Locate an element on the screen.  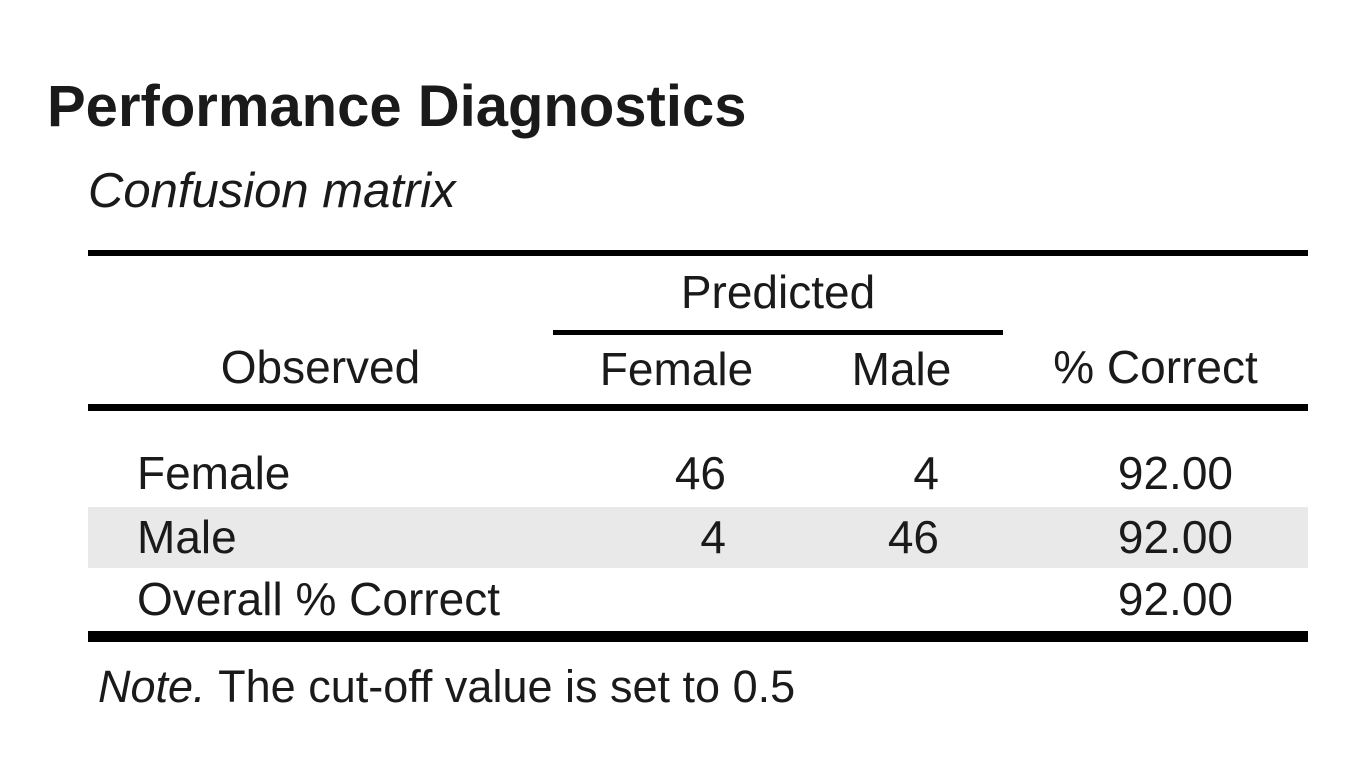
table-note: Note. The cut-off value is set to 0.5 is located at coordinates (446, 687).